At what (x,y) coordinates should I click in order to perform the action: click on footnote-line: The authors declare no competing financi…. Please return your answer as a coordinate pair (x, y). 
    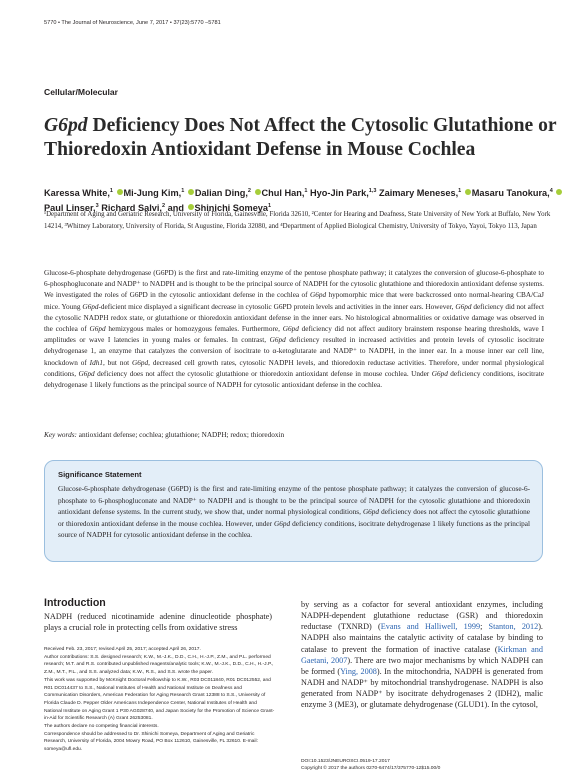
    Looking at the image, I should click on (101, 727).